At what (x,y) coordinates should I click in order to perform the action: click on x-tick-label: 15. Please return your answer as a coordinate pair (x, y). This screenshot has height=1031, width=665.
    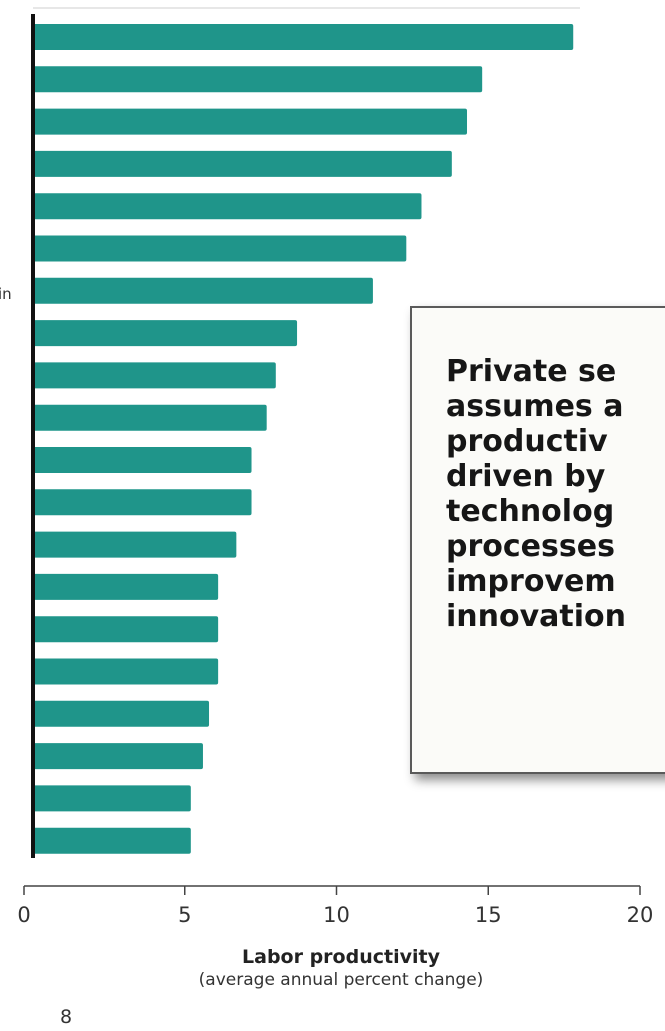
    Looking at the image, I should click on (488, 915).